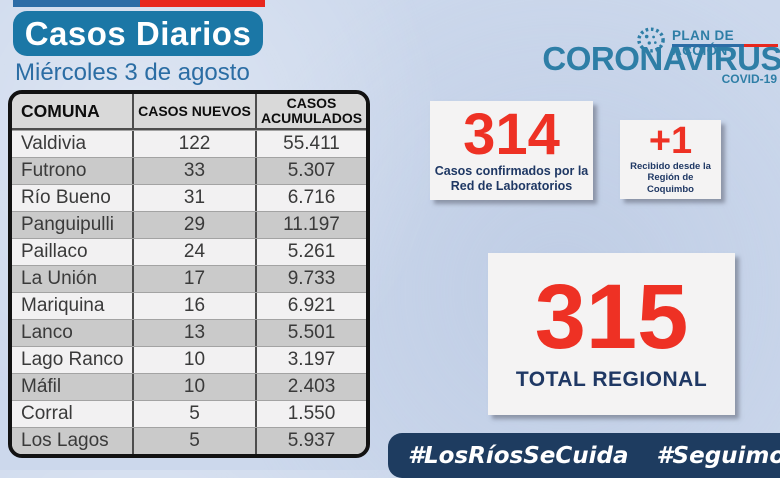  Describe the element at coordinates (41, 386) in the screenshot. I see `cell-comuna: Máfil` at that location.